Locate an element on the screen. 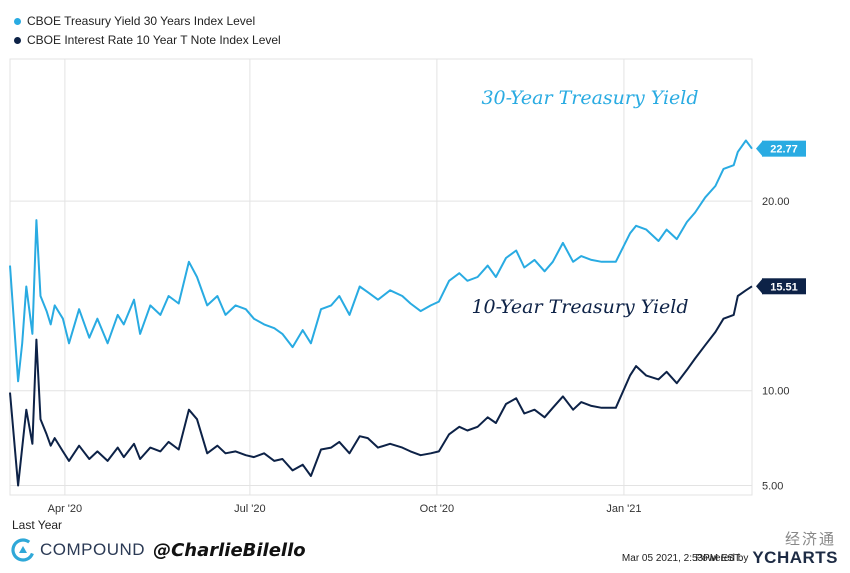  brand-name: COMPOUND is located at coordinates (93, 549).